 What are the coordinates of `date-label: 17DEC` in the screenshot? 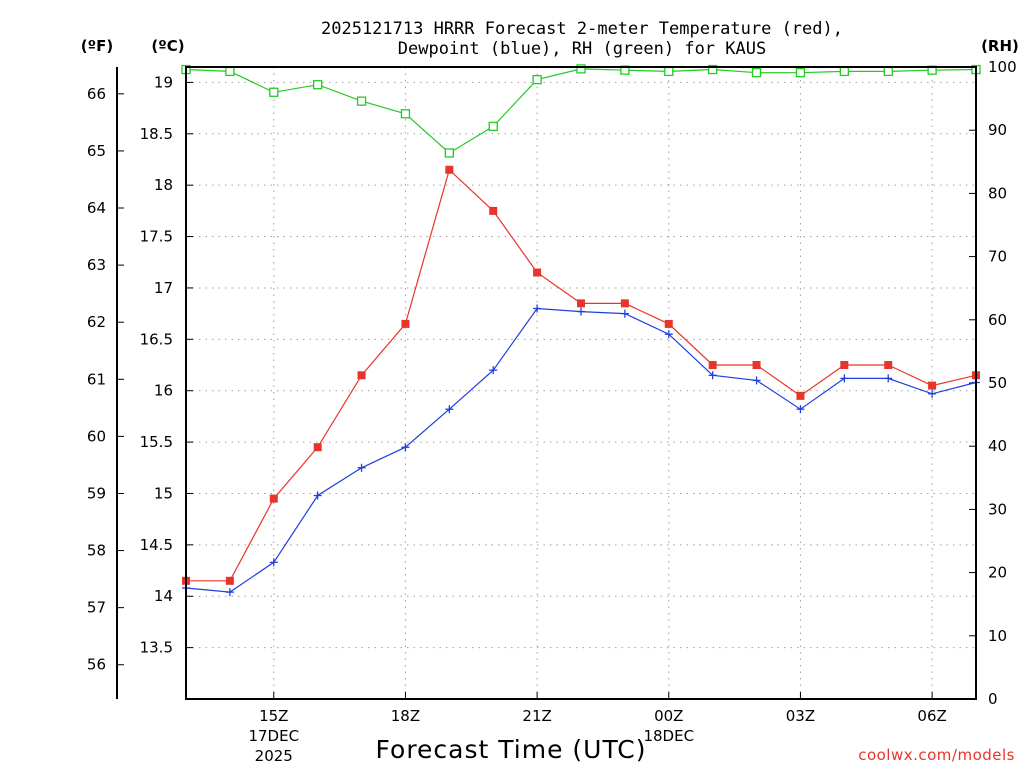 It's located at (273, 736).